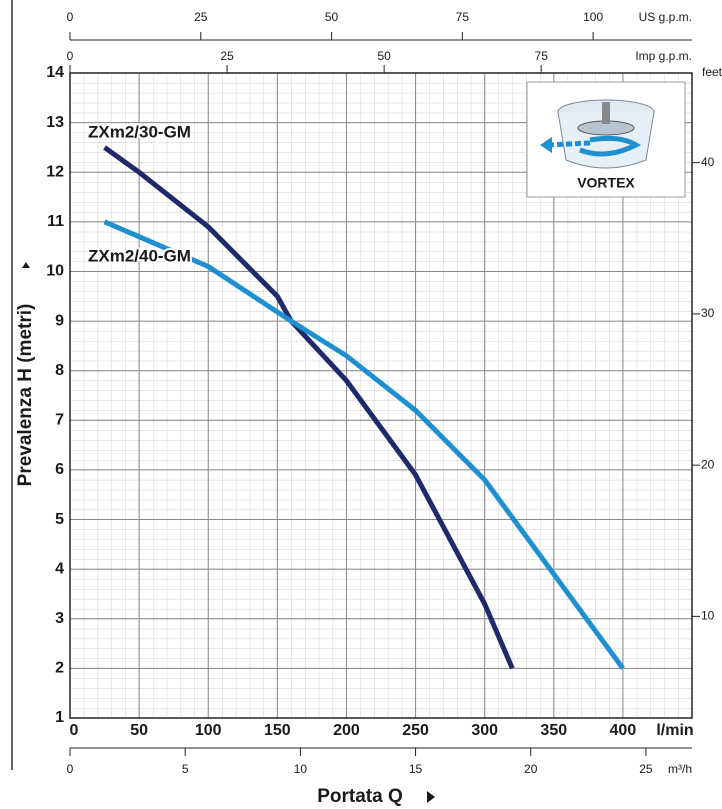  Describe the element at coordinates (139, 255) in the screenshot. I see `series-label: ZXm2/40-GM` at that location.